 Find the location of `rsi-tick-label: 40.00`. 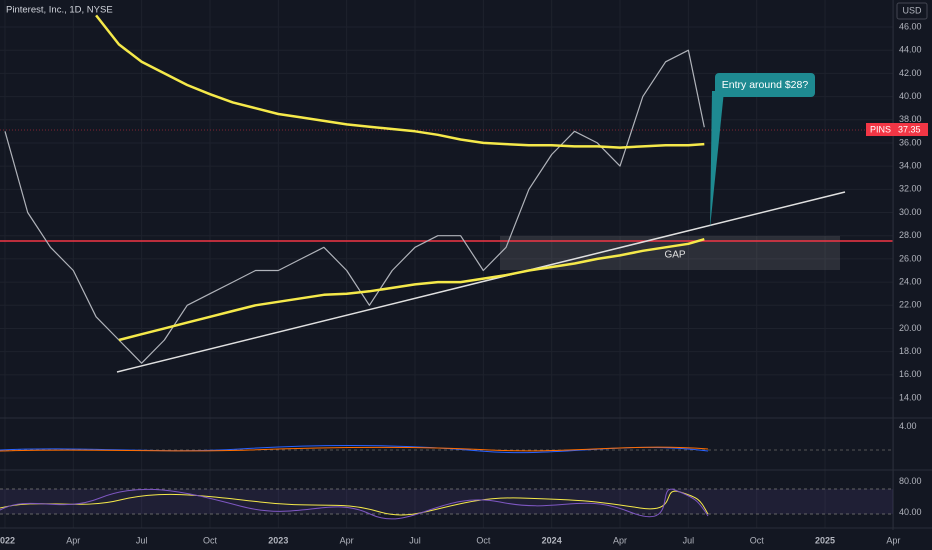

rsi-tick-label: 40.00 is located at coordinates (910, 512).